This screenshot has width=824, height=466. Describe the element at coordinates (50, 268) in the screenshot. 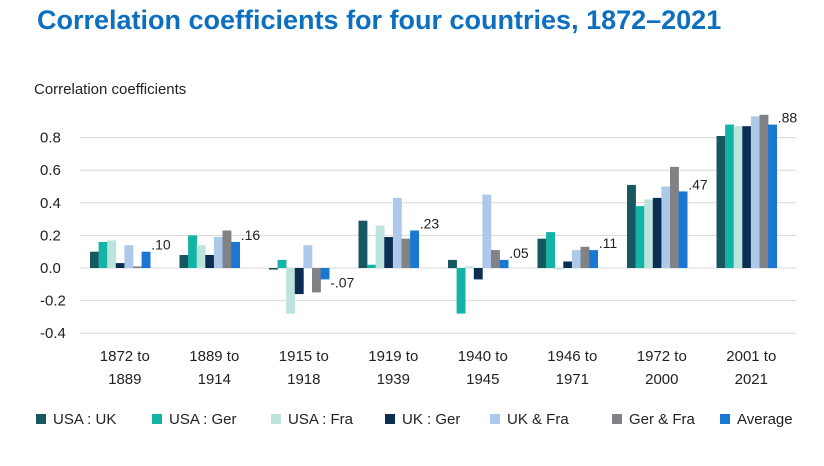

I see `y-tick-label: 0.0` at that location.